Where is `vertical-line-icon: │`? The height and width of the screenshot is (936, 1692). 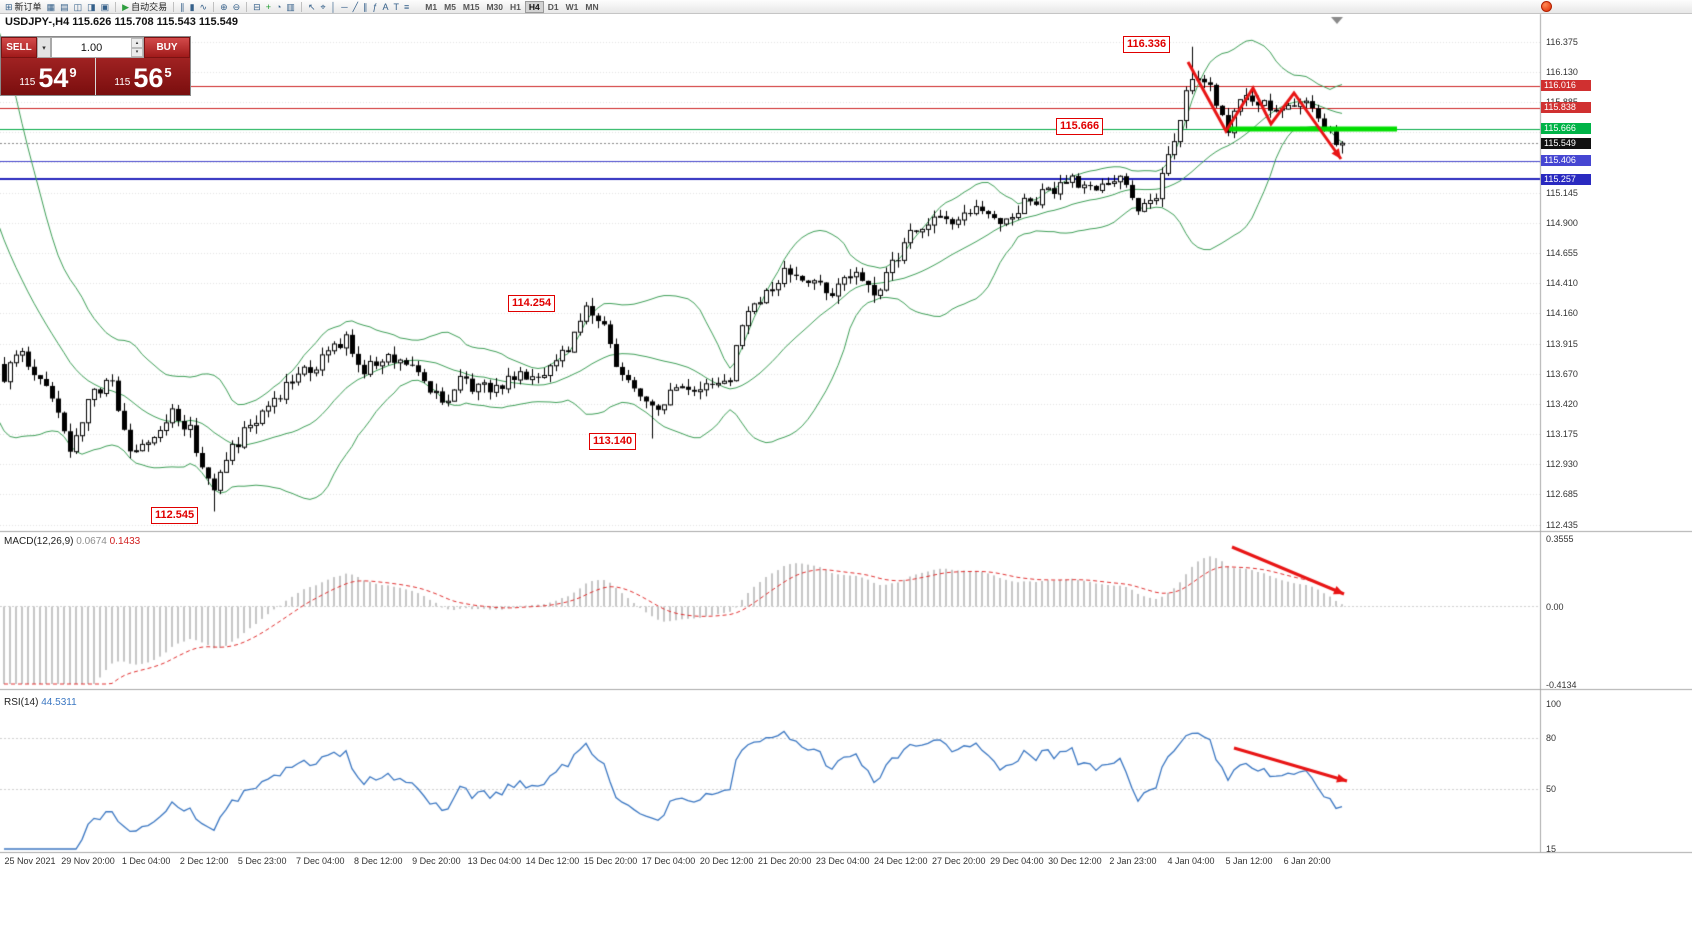
vertical-line-icon: │ is located at coordinates (333, 6).